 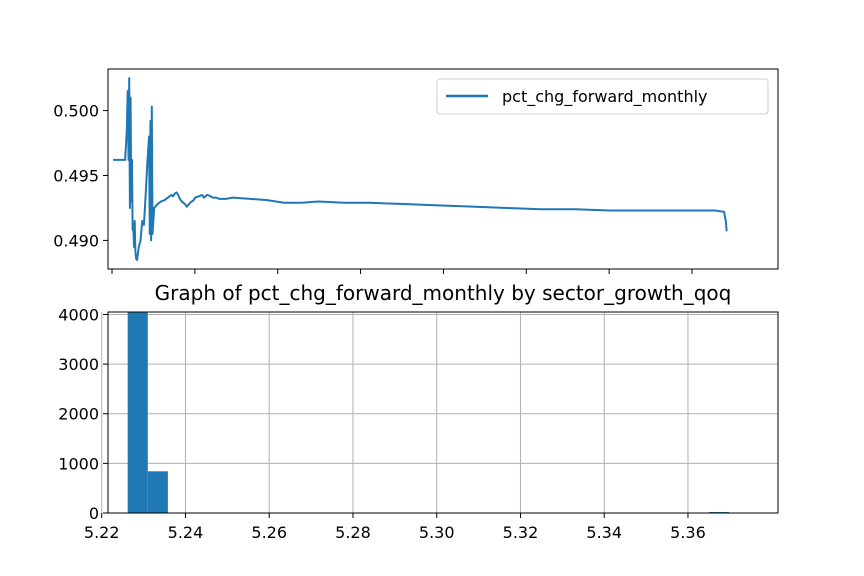 I want to click on y-tick-label: 0.495, so click(x=76, y=175).